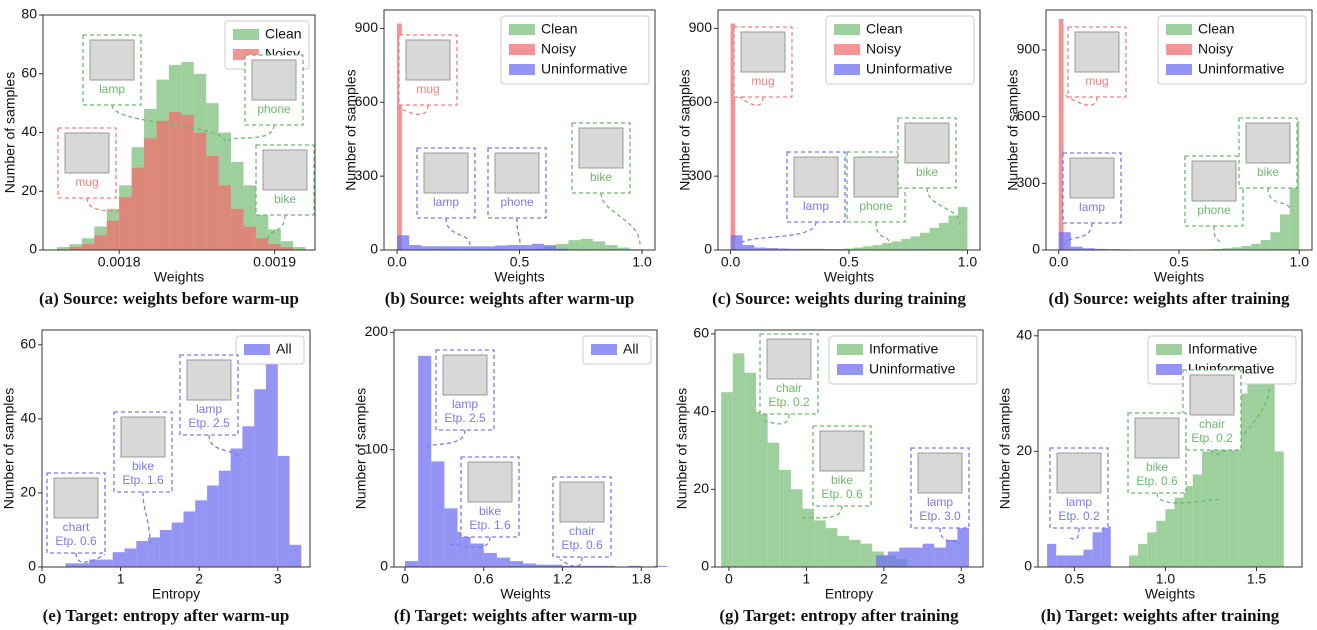  Describe the element at coordinates (166, 615) in the screenshot. I see `caption: (e) Target: entropy after warm-up` at that location.